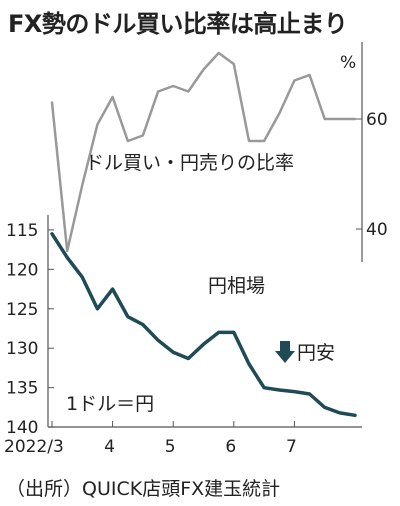  I want to click on left-tick-label: 115, so click(22, 231).